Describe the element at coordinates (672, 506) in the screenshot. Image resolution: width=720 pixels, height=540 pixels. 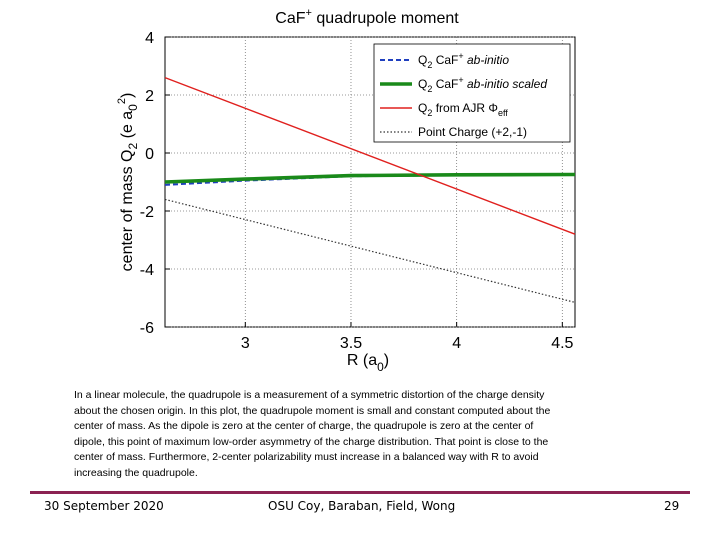
I see `page-number: 29` at that location.